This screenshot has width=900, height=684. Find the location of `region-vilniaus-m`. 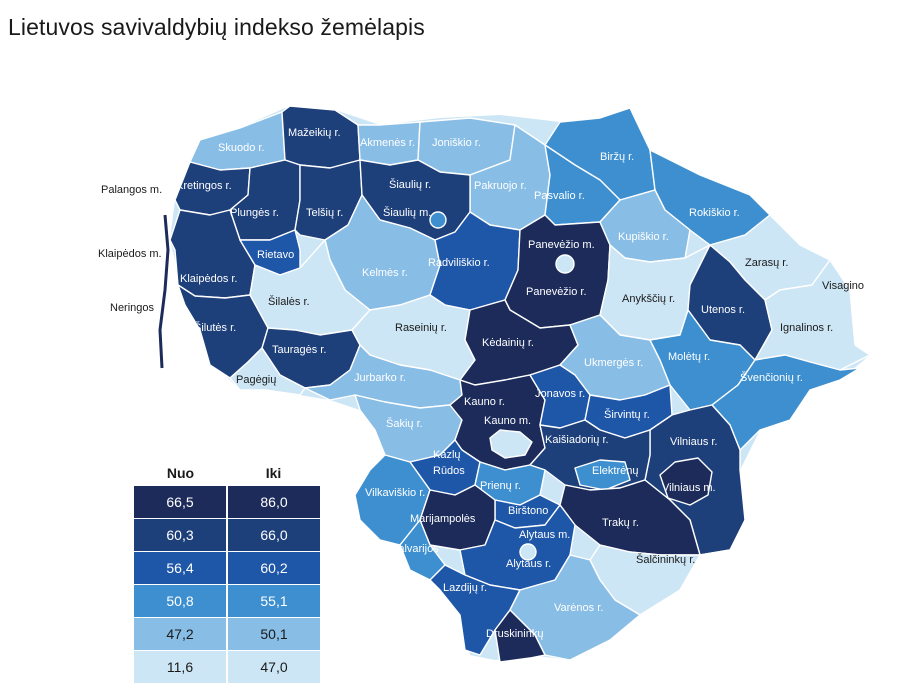

region-vilniaus-m is located at coordinates (686, 481).